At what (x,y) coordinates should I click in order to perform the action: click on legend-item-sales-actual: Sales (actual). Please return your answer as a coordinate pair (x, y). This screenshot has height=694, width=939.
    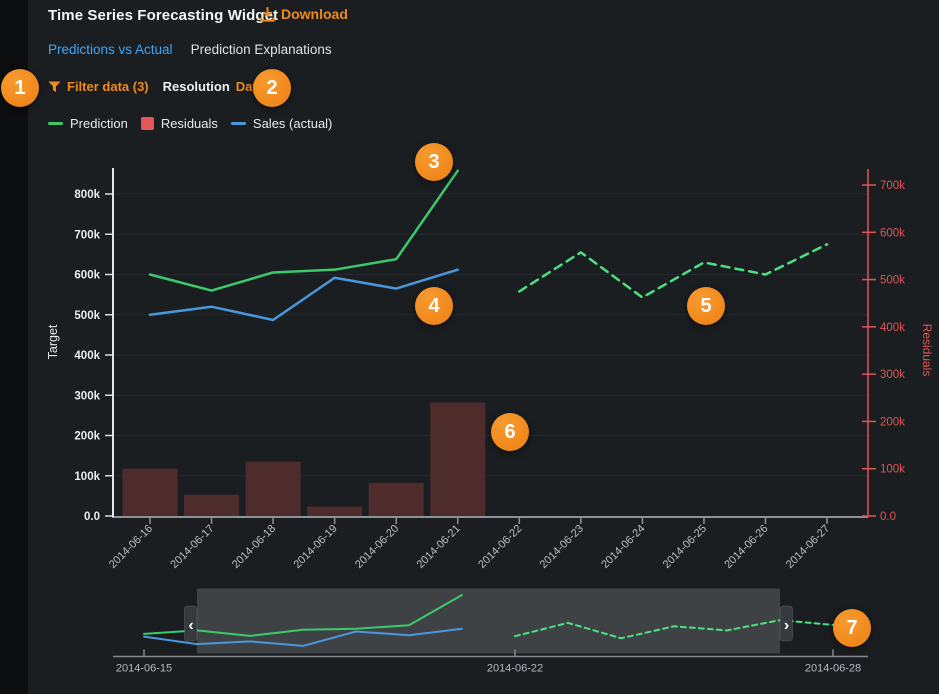
    Looking at the image, I should click on (281, 123).